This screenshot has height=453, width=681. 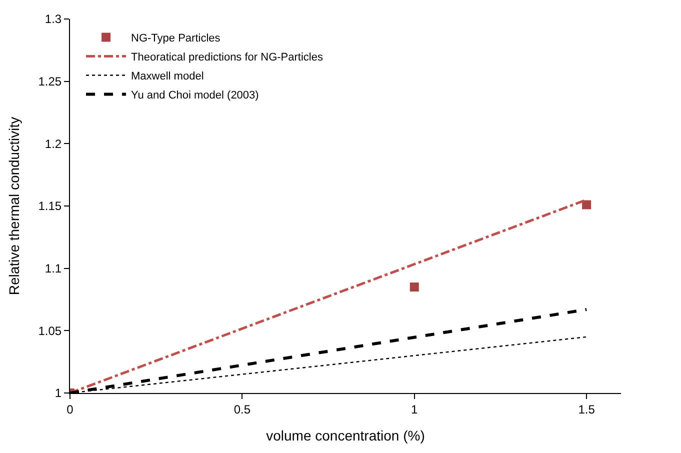 I want to click on y-tick-label: 1.15, so click(x=50, y=206).